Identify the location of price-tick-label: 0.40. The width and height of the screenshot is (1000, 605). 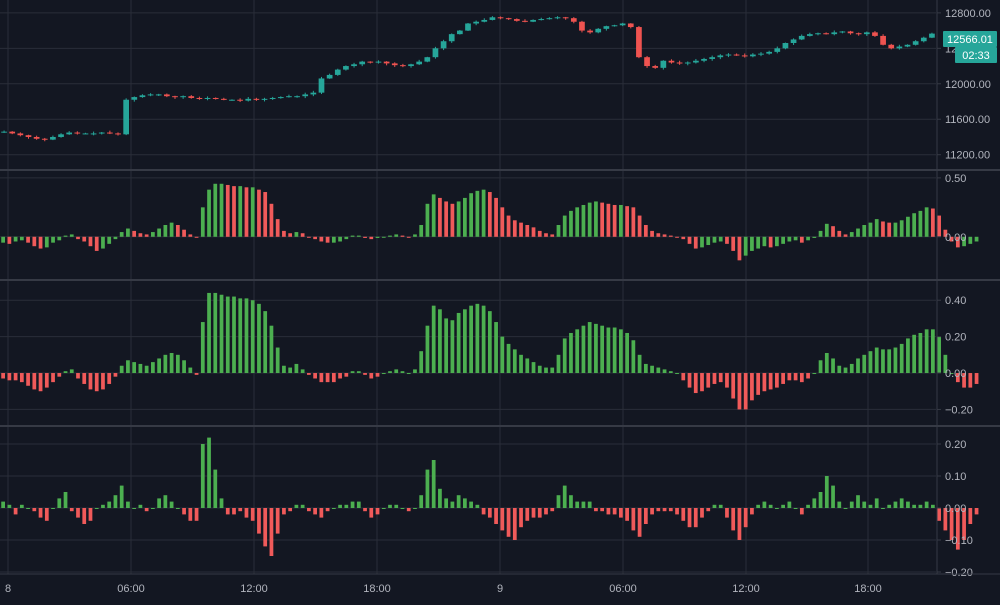
(955, 301).